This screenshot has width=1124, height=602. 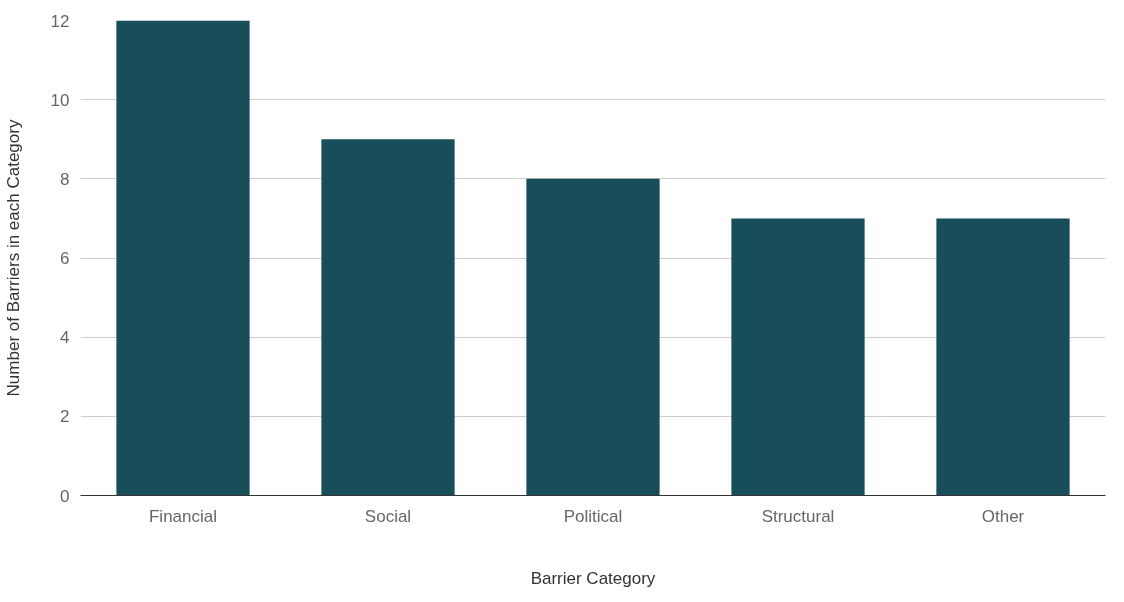 I want to click on y-tick-label: 4, so click(x=65, y=338).